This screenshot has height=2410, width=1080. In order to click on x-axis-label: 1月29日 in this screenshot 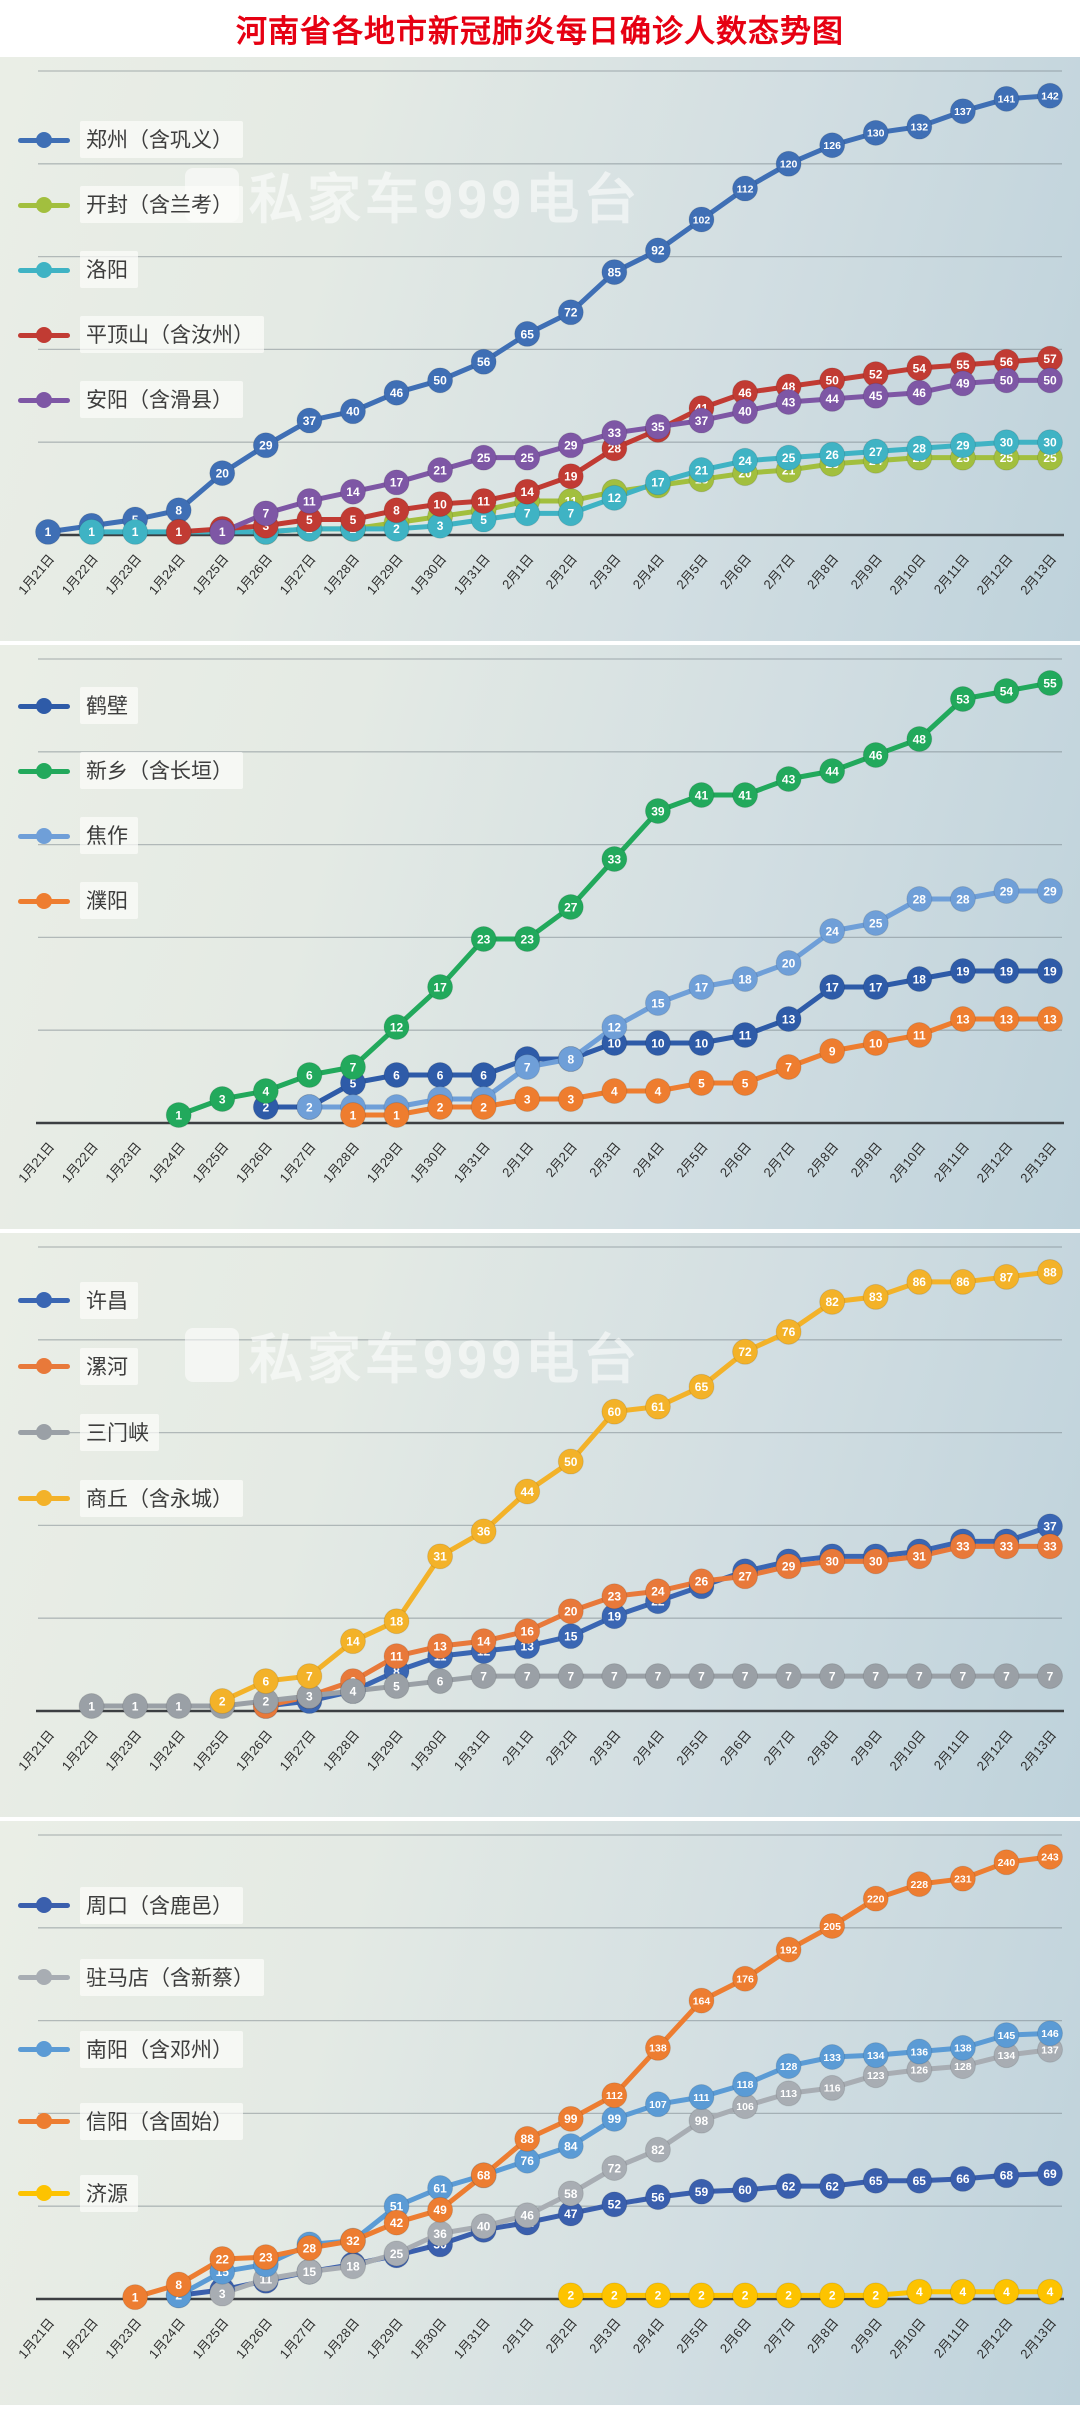, I will do `click(385, 2338)`.